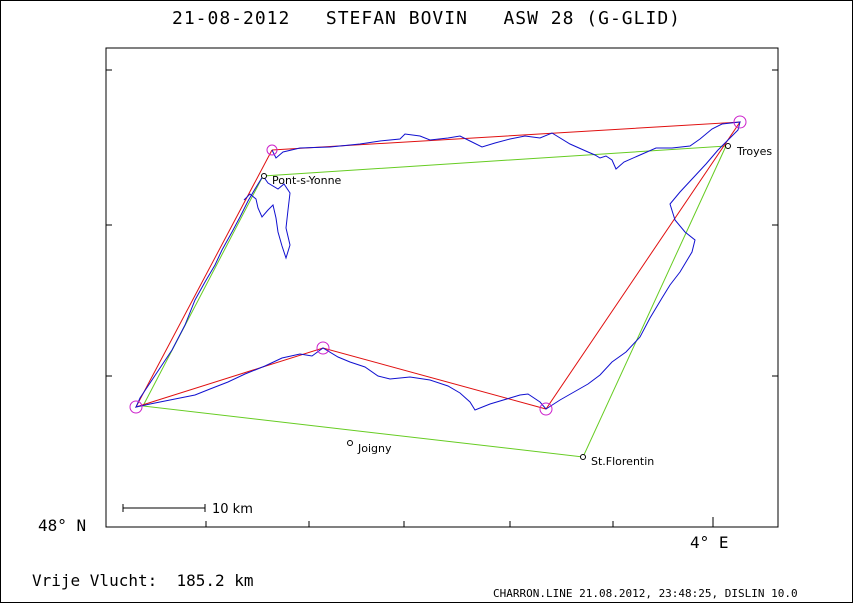  I want to click on distance-result: Vrije Vlucht: 185.2 km, so click(143, 580).